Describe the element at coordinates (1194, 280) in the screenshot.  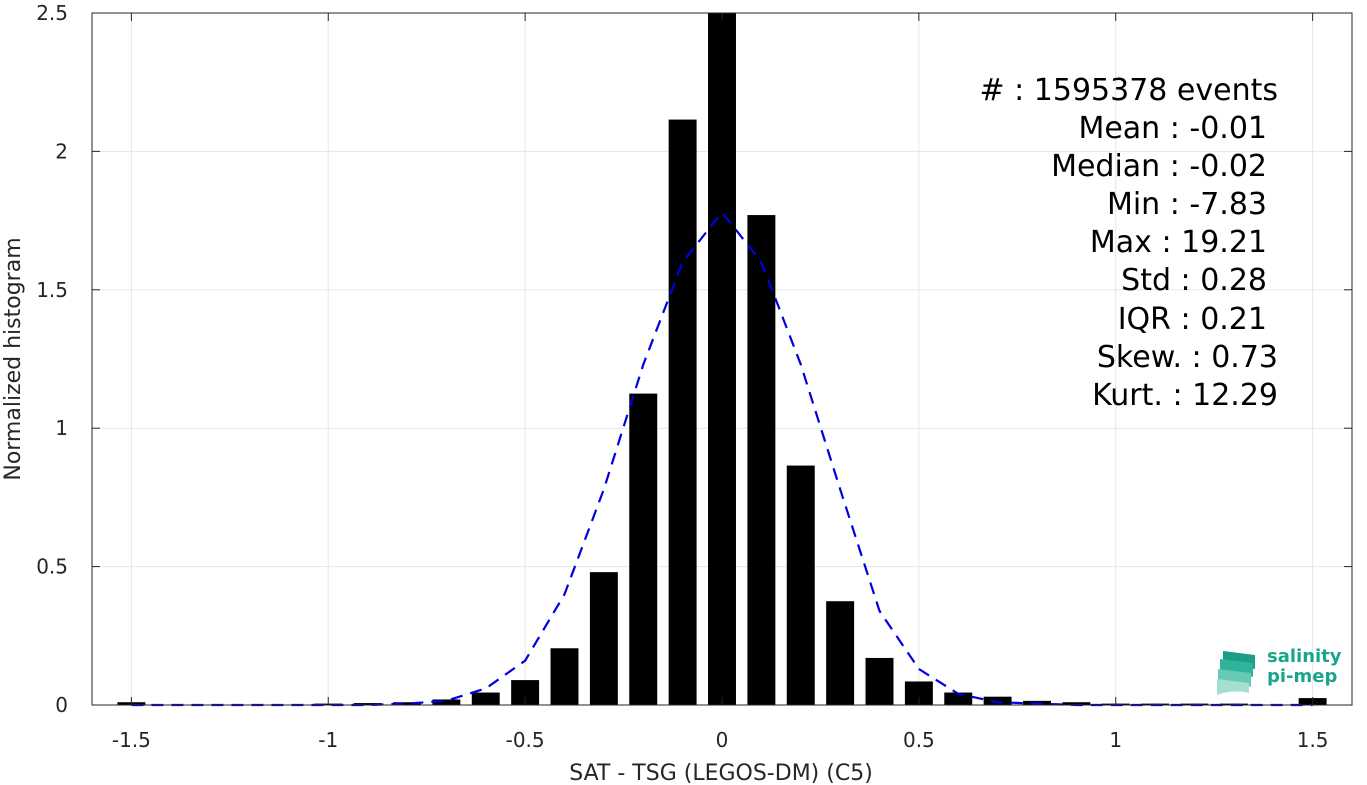
I see `stat-std: Std : 0.28` at that location.